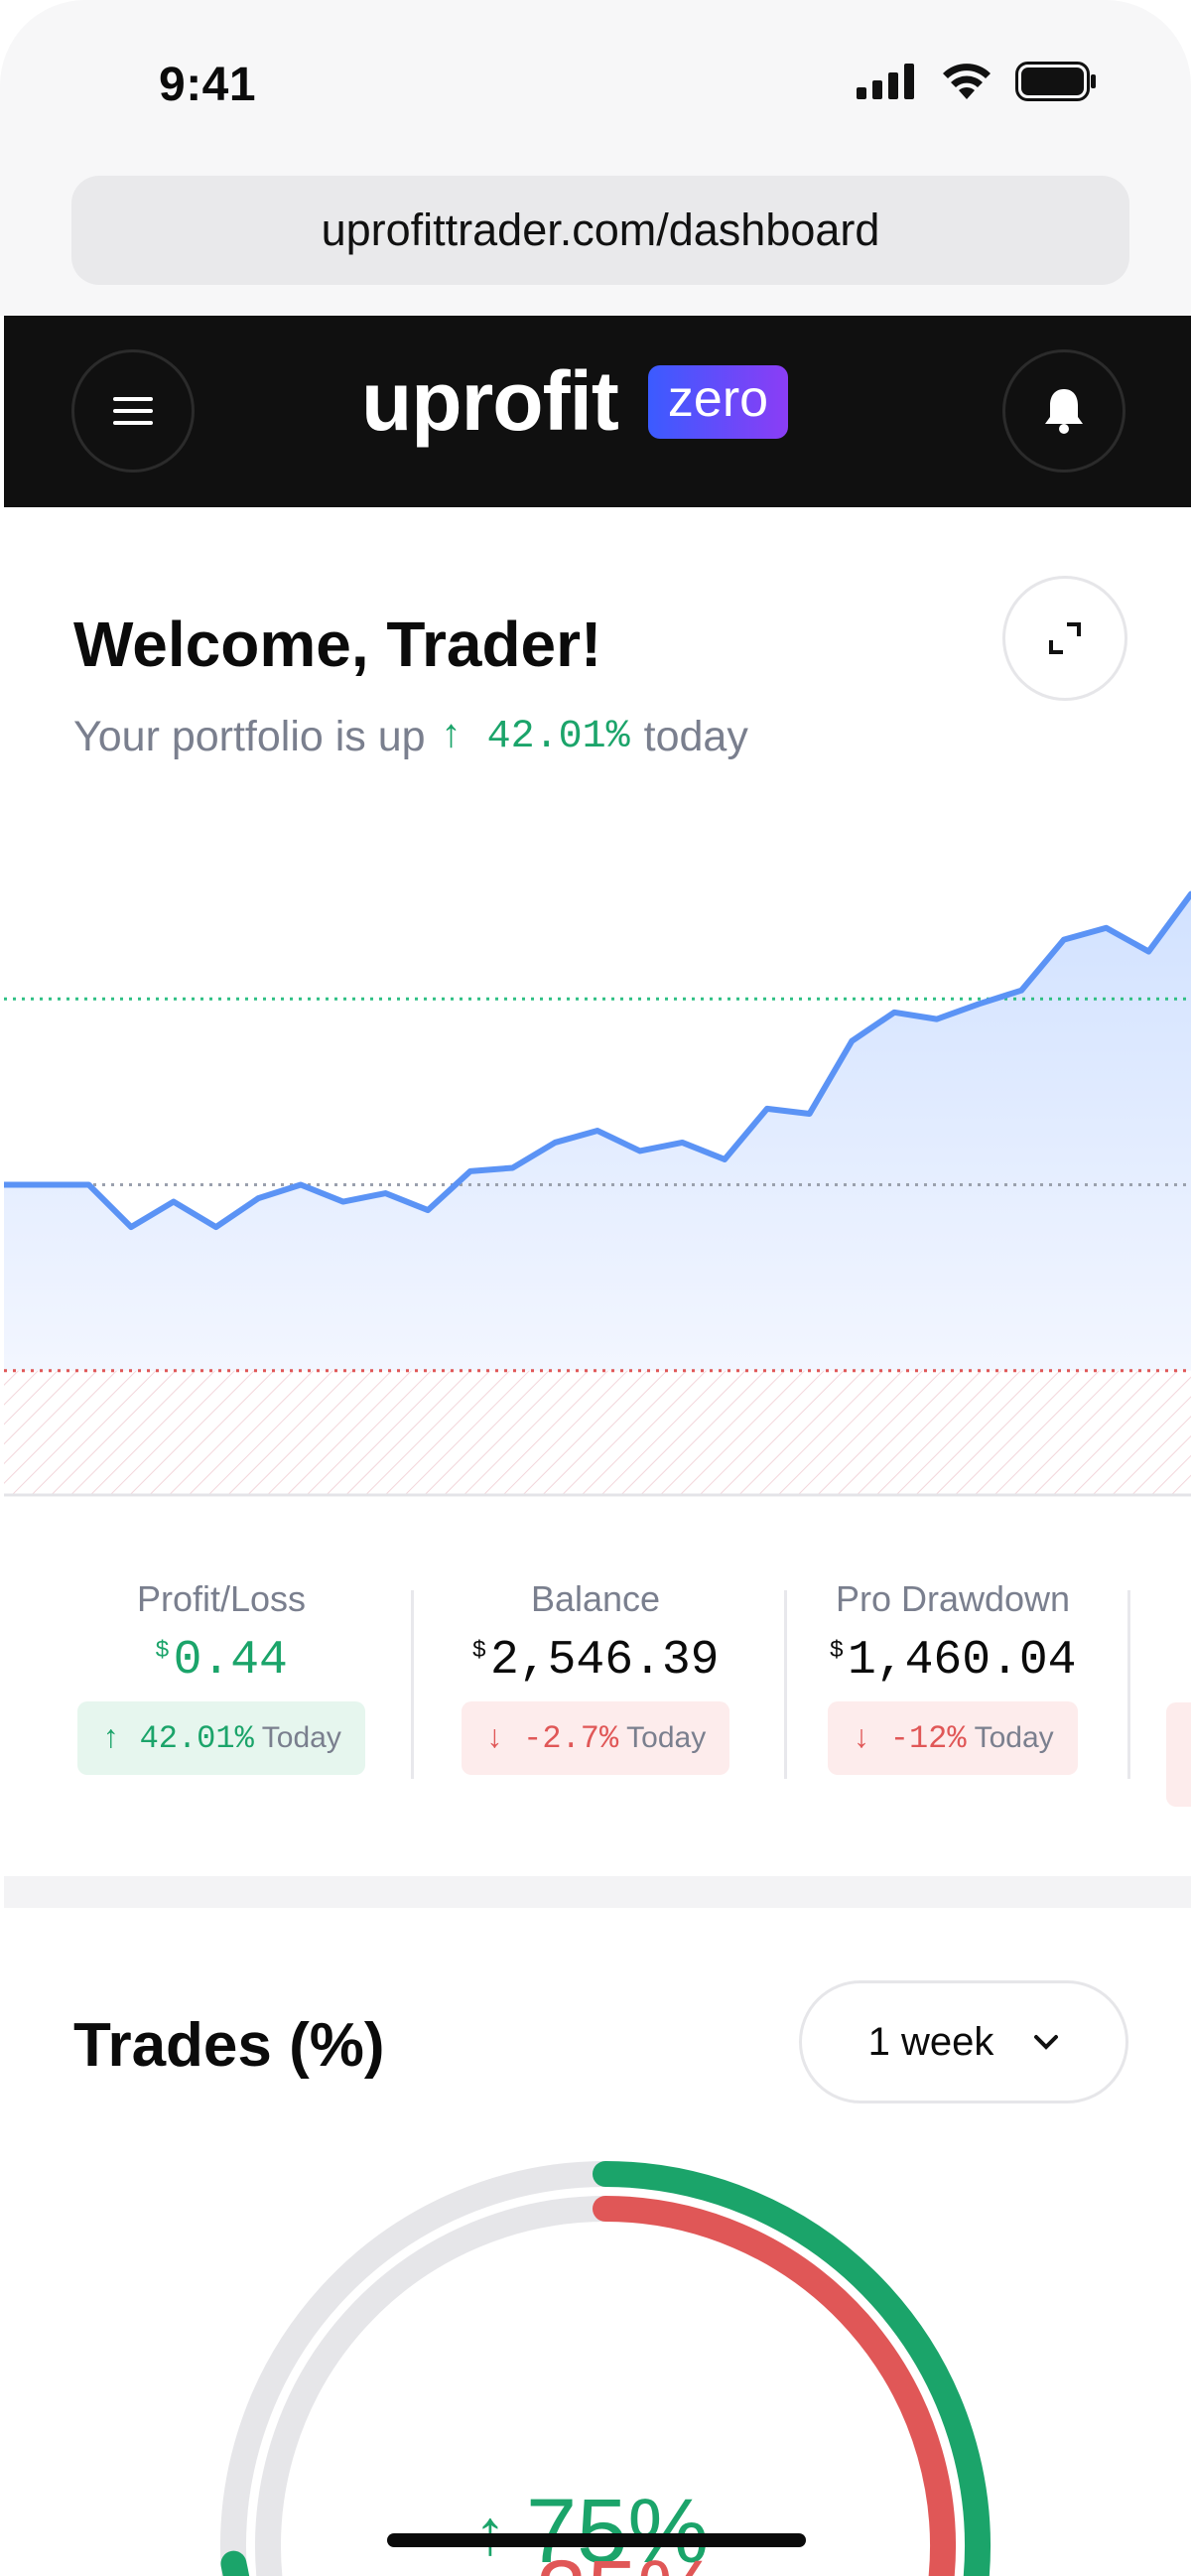  Describe the element at coordinates (597, 1432) in the screenshot. I see `loss-zone` at that location.